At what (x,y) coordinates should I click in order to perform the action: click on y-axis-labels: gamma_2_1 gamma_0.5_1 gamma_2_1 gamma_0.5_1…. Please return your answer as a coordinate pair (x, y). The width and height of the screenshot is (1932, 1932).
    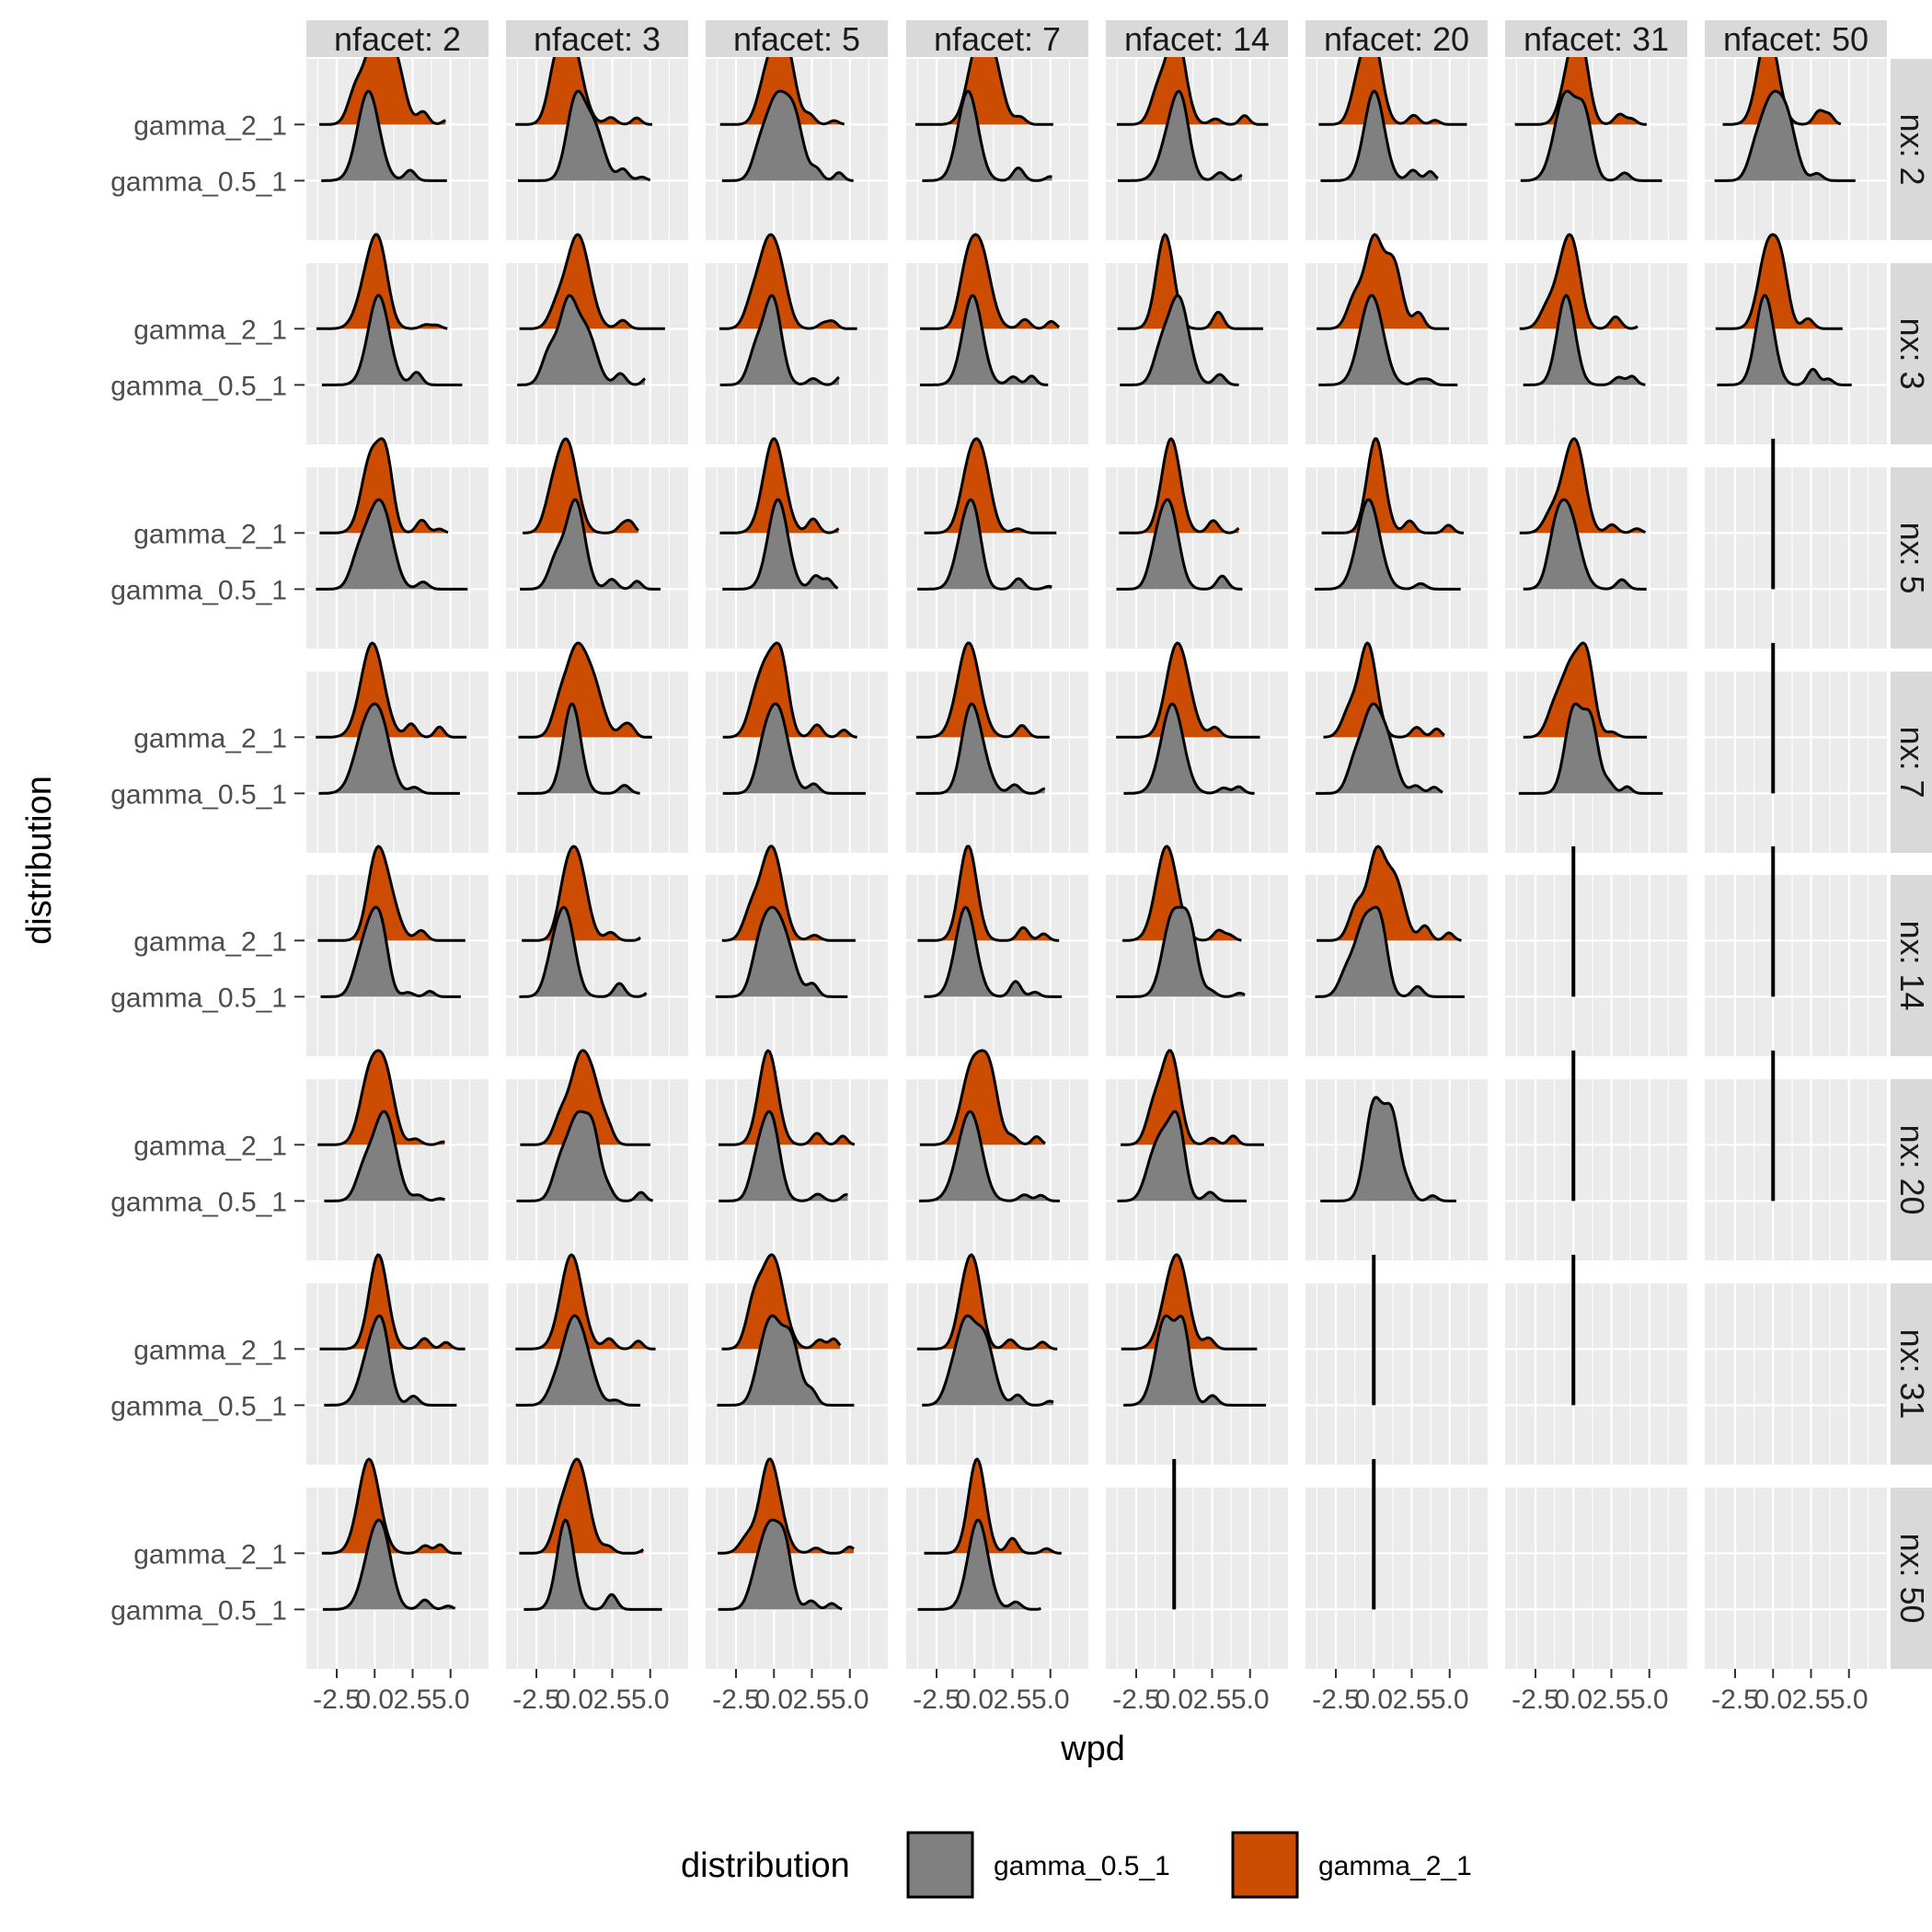
    Looking at the image, I should click on (207, 868).